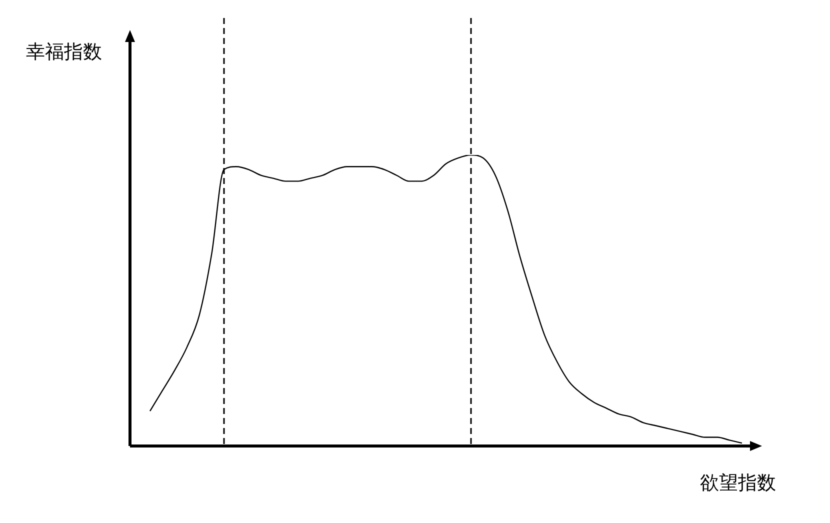 This screenshot has height=523, width=830. I want to click on x-axis-title: 欲望指数, so click(738, 483).